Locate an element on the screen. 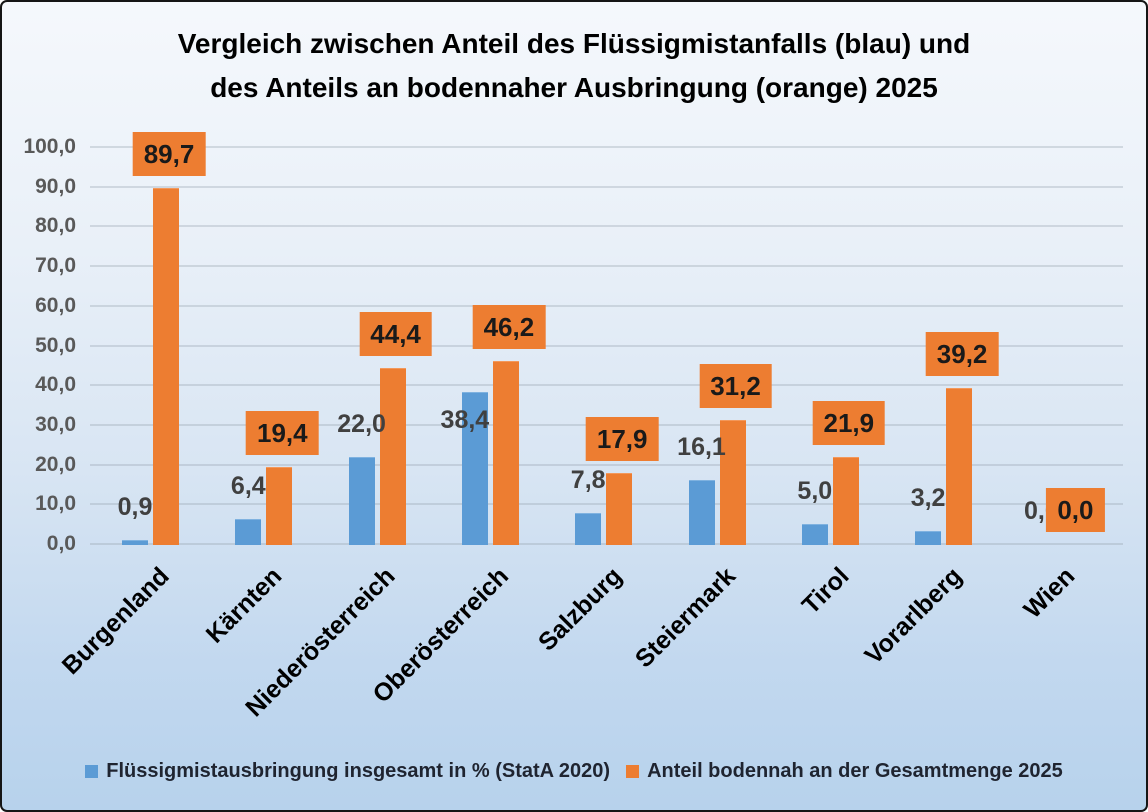 The height and width of the screenshot is (812, 1148). value-label-blue: 3,2 is located at coordinates (928, 498).